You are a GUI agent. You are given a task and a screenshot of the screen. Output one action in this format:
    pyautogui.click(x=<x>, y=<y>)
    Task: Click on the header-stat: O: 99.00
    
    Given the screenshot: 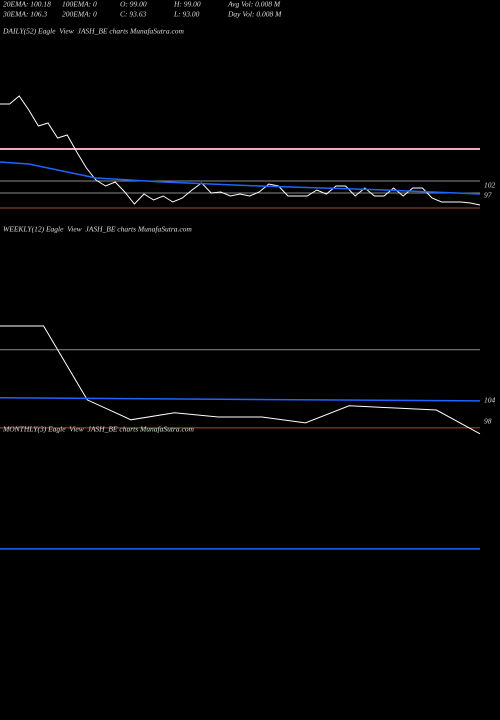 What is the action you would take?
    pyautogui.click(x=133, y=4)
    